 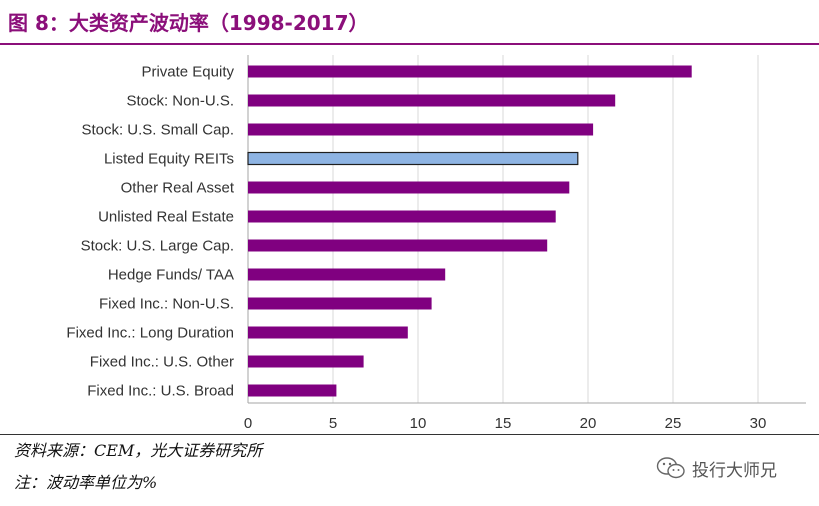 I want to click on category-label: Stock: Non-U.S., so click(x=180, y=101).